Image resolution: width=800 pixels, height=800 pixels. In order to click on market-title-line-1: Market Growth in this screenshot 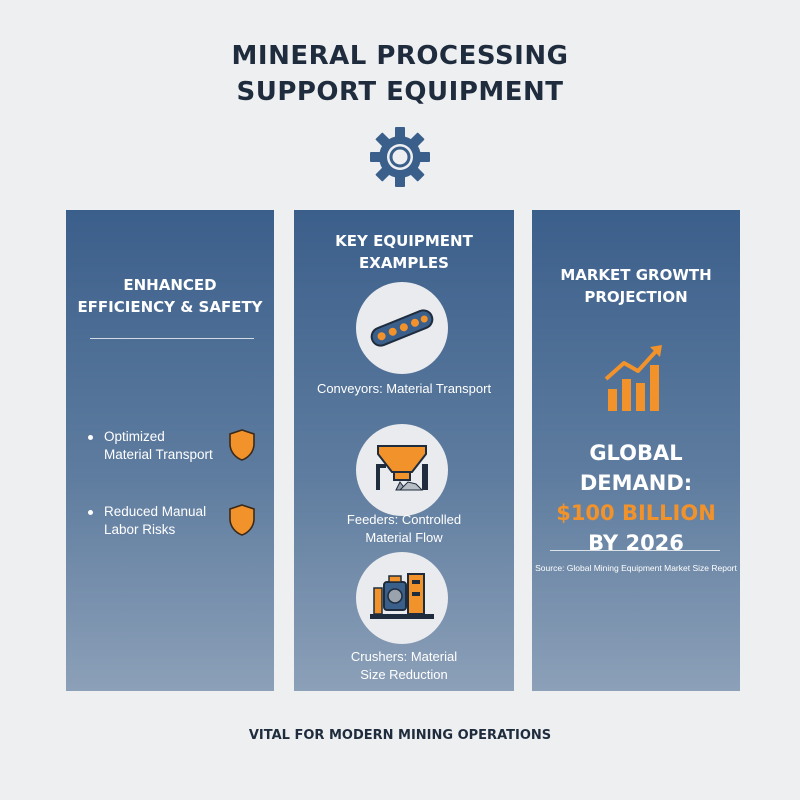, I will do `click(636, 275)`.